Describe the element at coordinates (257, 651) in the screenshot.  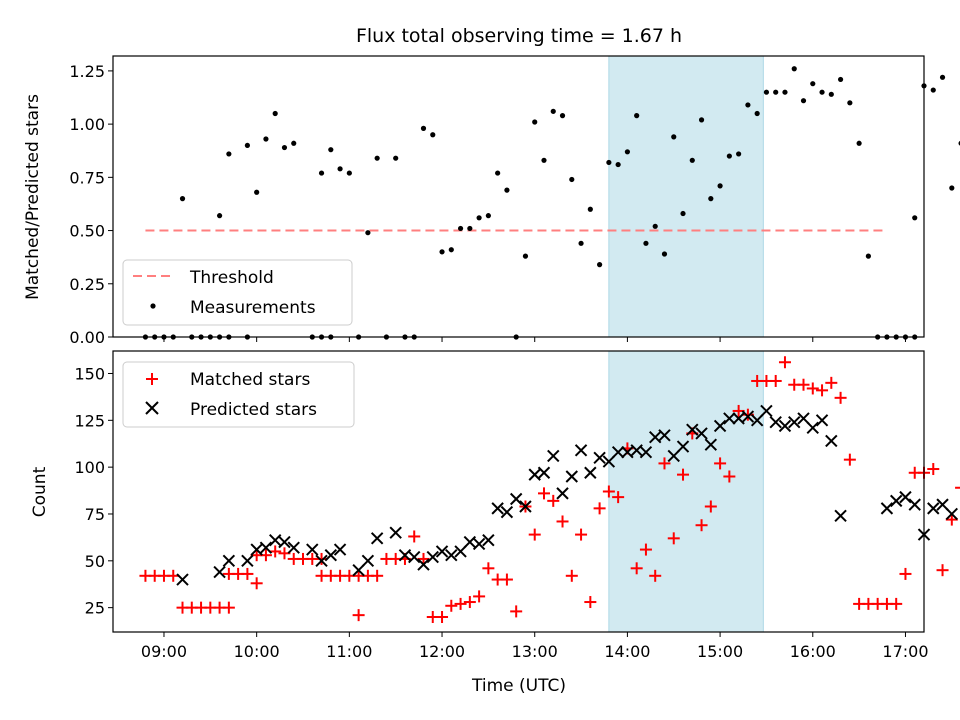
I see `x-tick-label: 10:00` at that location.